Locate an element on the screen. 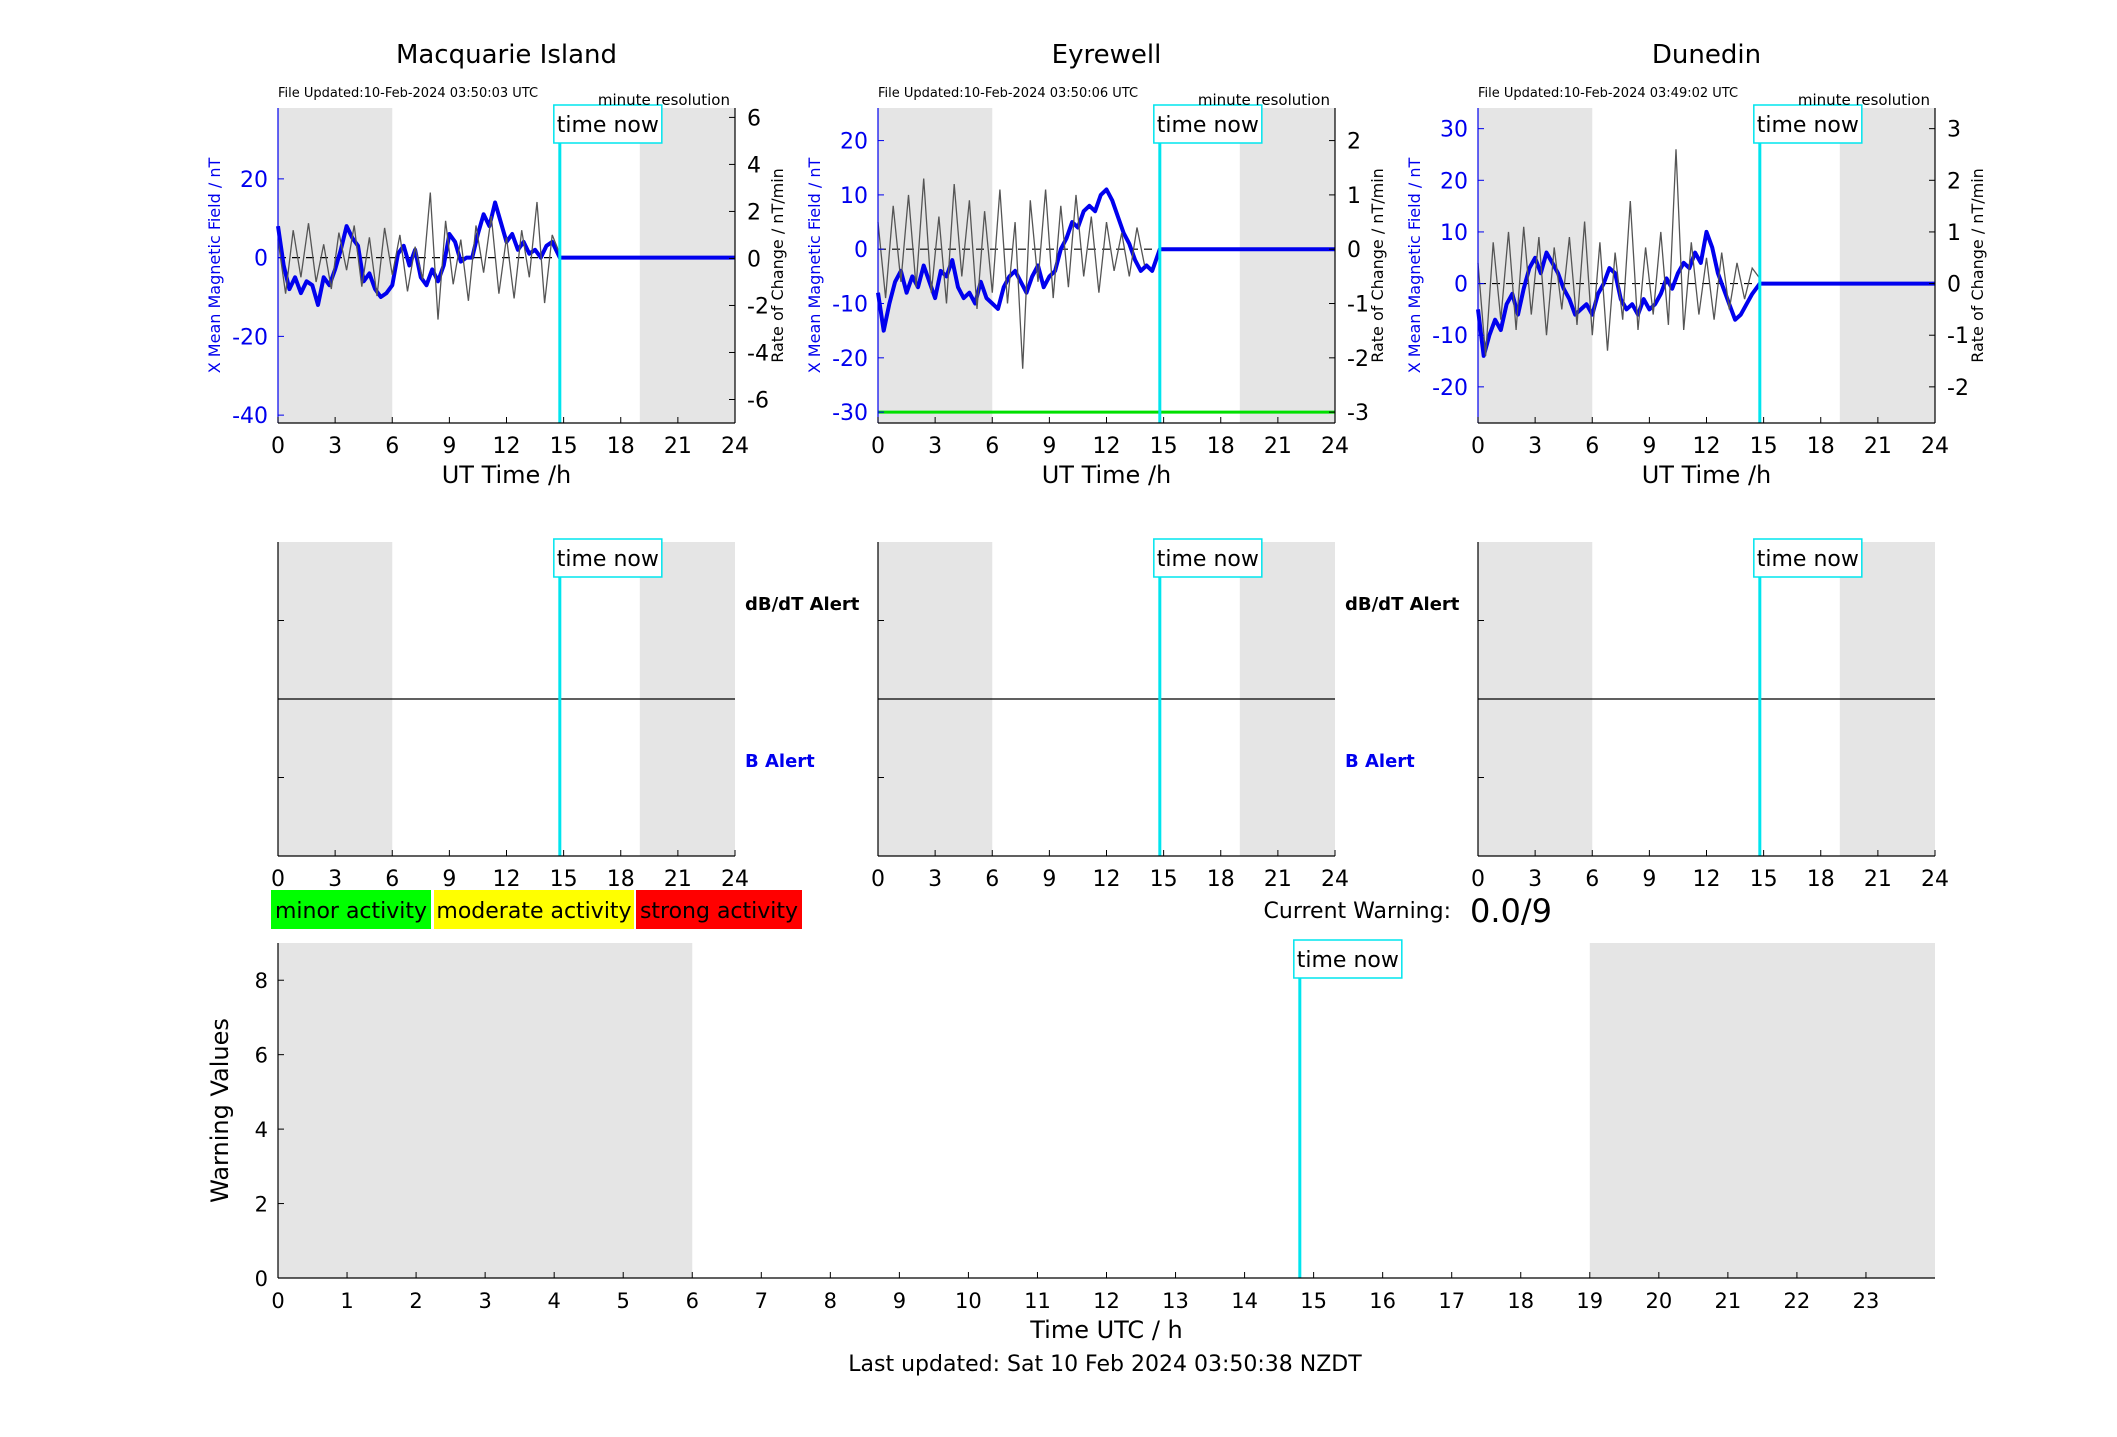 The width and height of the screenshot is (2117, 1437). chart-panel-6: time now 0 3 6 9 12 15 18 21 24 is located at coordinates (1710, 715).